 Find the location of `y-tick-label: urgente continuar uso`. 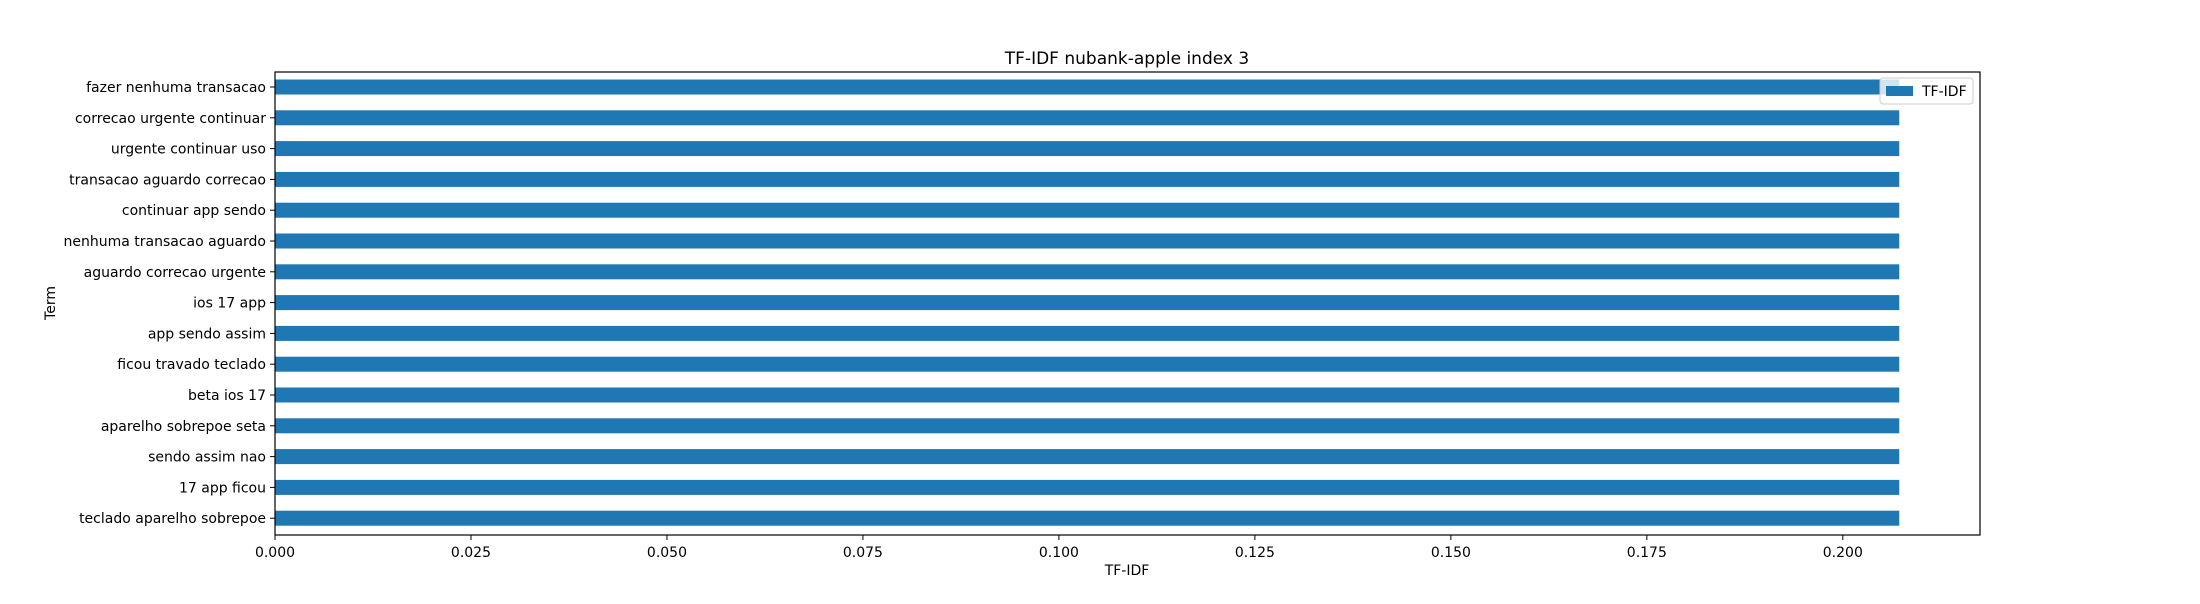

y-tick-label: urgente continuar uso is located at coordinates (188, 150).